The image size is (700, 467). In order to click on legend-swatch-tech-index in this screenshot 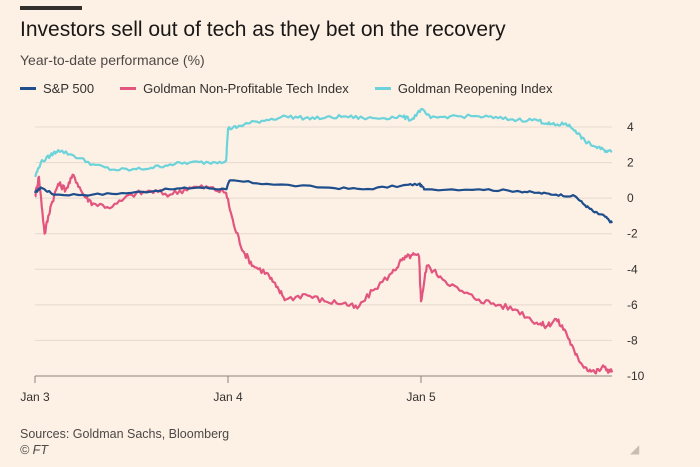, I will do `click(128, 88)`.